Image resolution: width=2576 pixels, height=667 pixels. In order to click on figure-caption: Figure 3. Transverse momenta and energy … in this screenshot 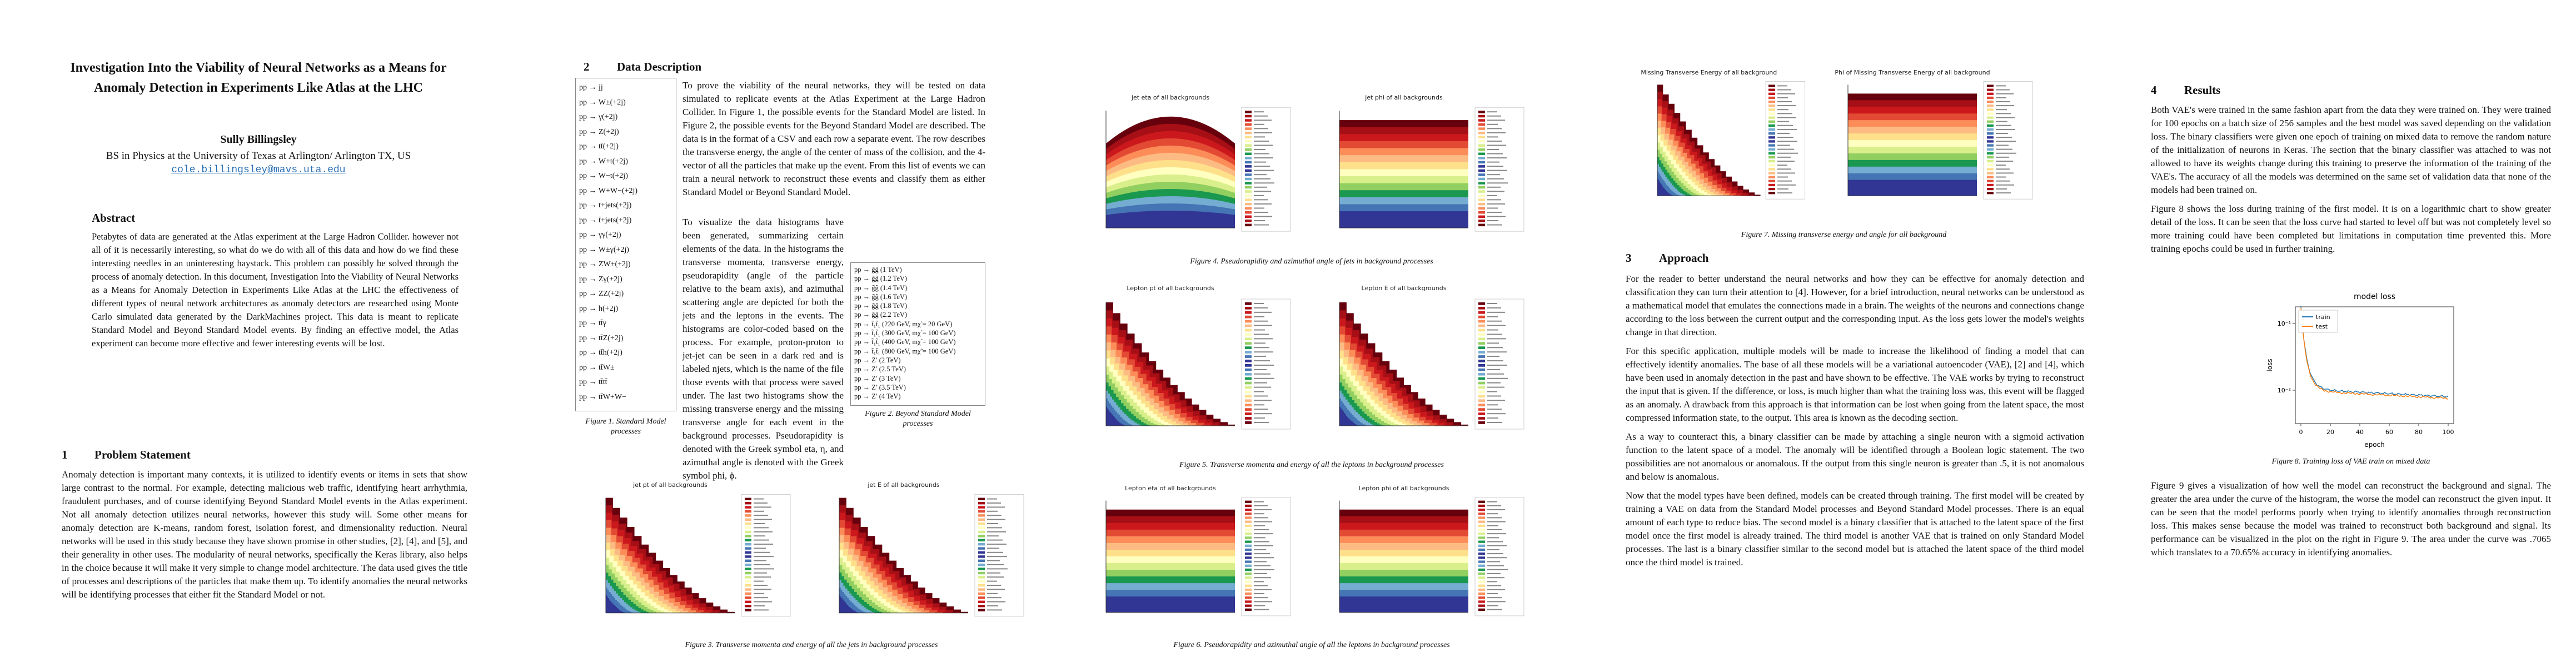, I will do `click(811, 645)`.